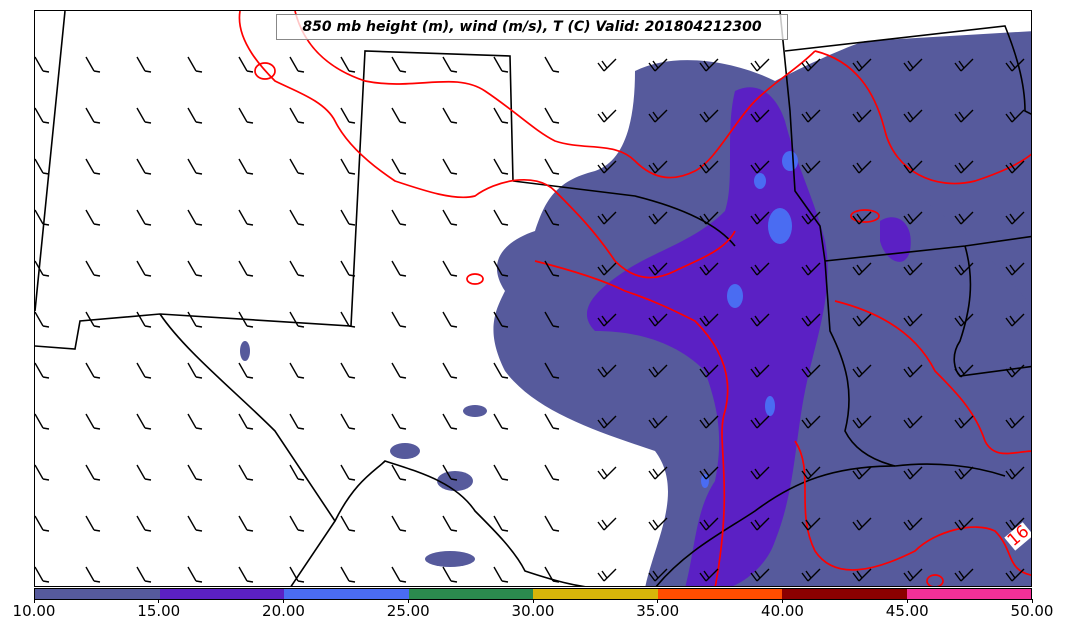 The width and height of the screenshot is (1065, 633). What do you see at coordinates (782, 611) in the screenshot?
I see `colorbar-tick-label: 40.00` at bounding box center [782, 611].